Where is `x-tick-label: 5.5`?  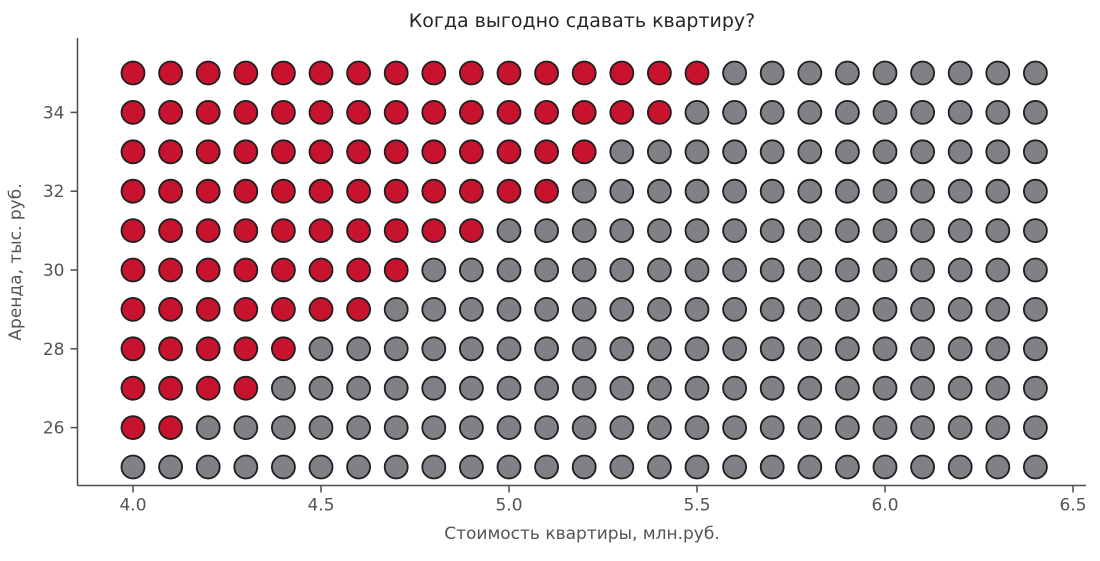
x-tick-label: 5.5 is located at coordinates (696, 506).